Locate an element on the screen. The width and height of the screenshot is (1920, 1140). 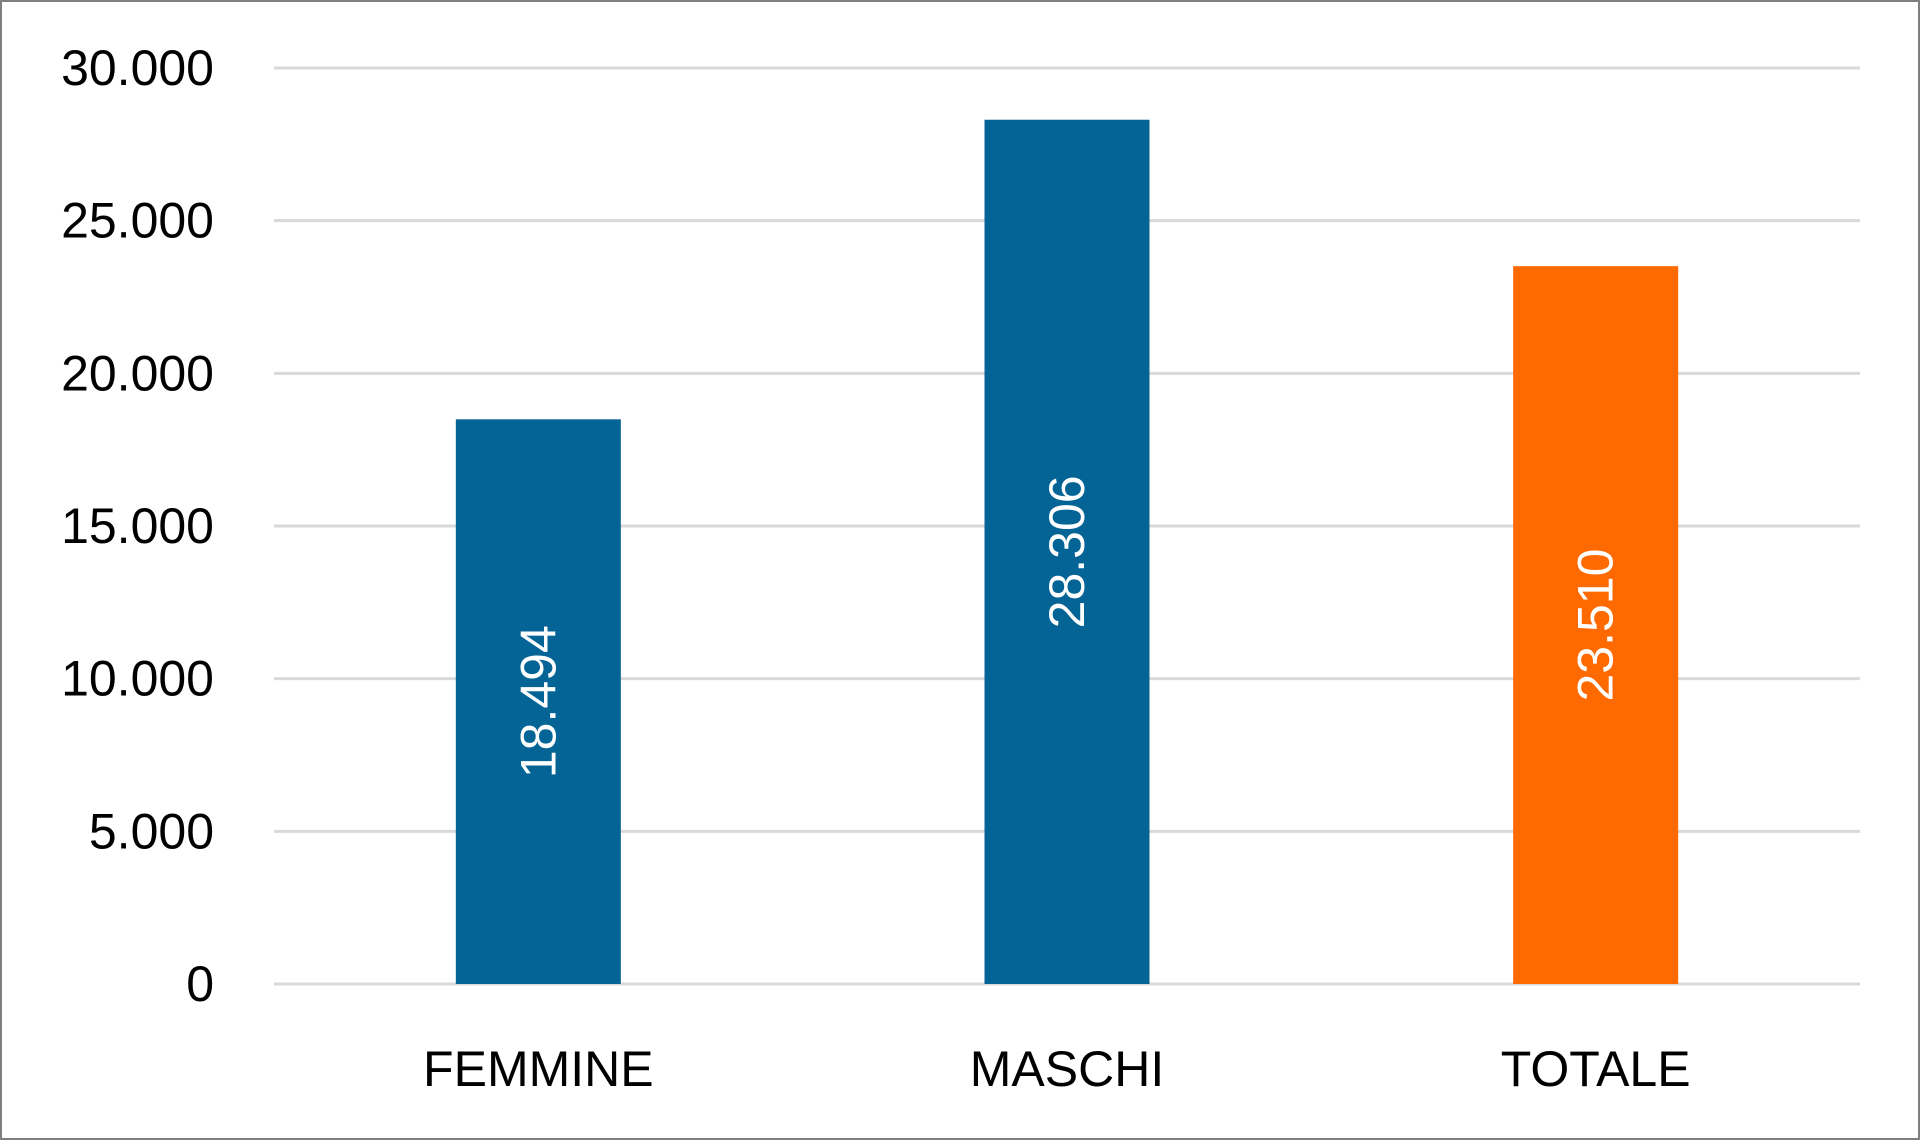
y-tick-label: 30.000 is located at coordinates (137, 68).